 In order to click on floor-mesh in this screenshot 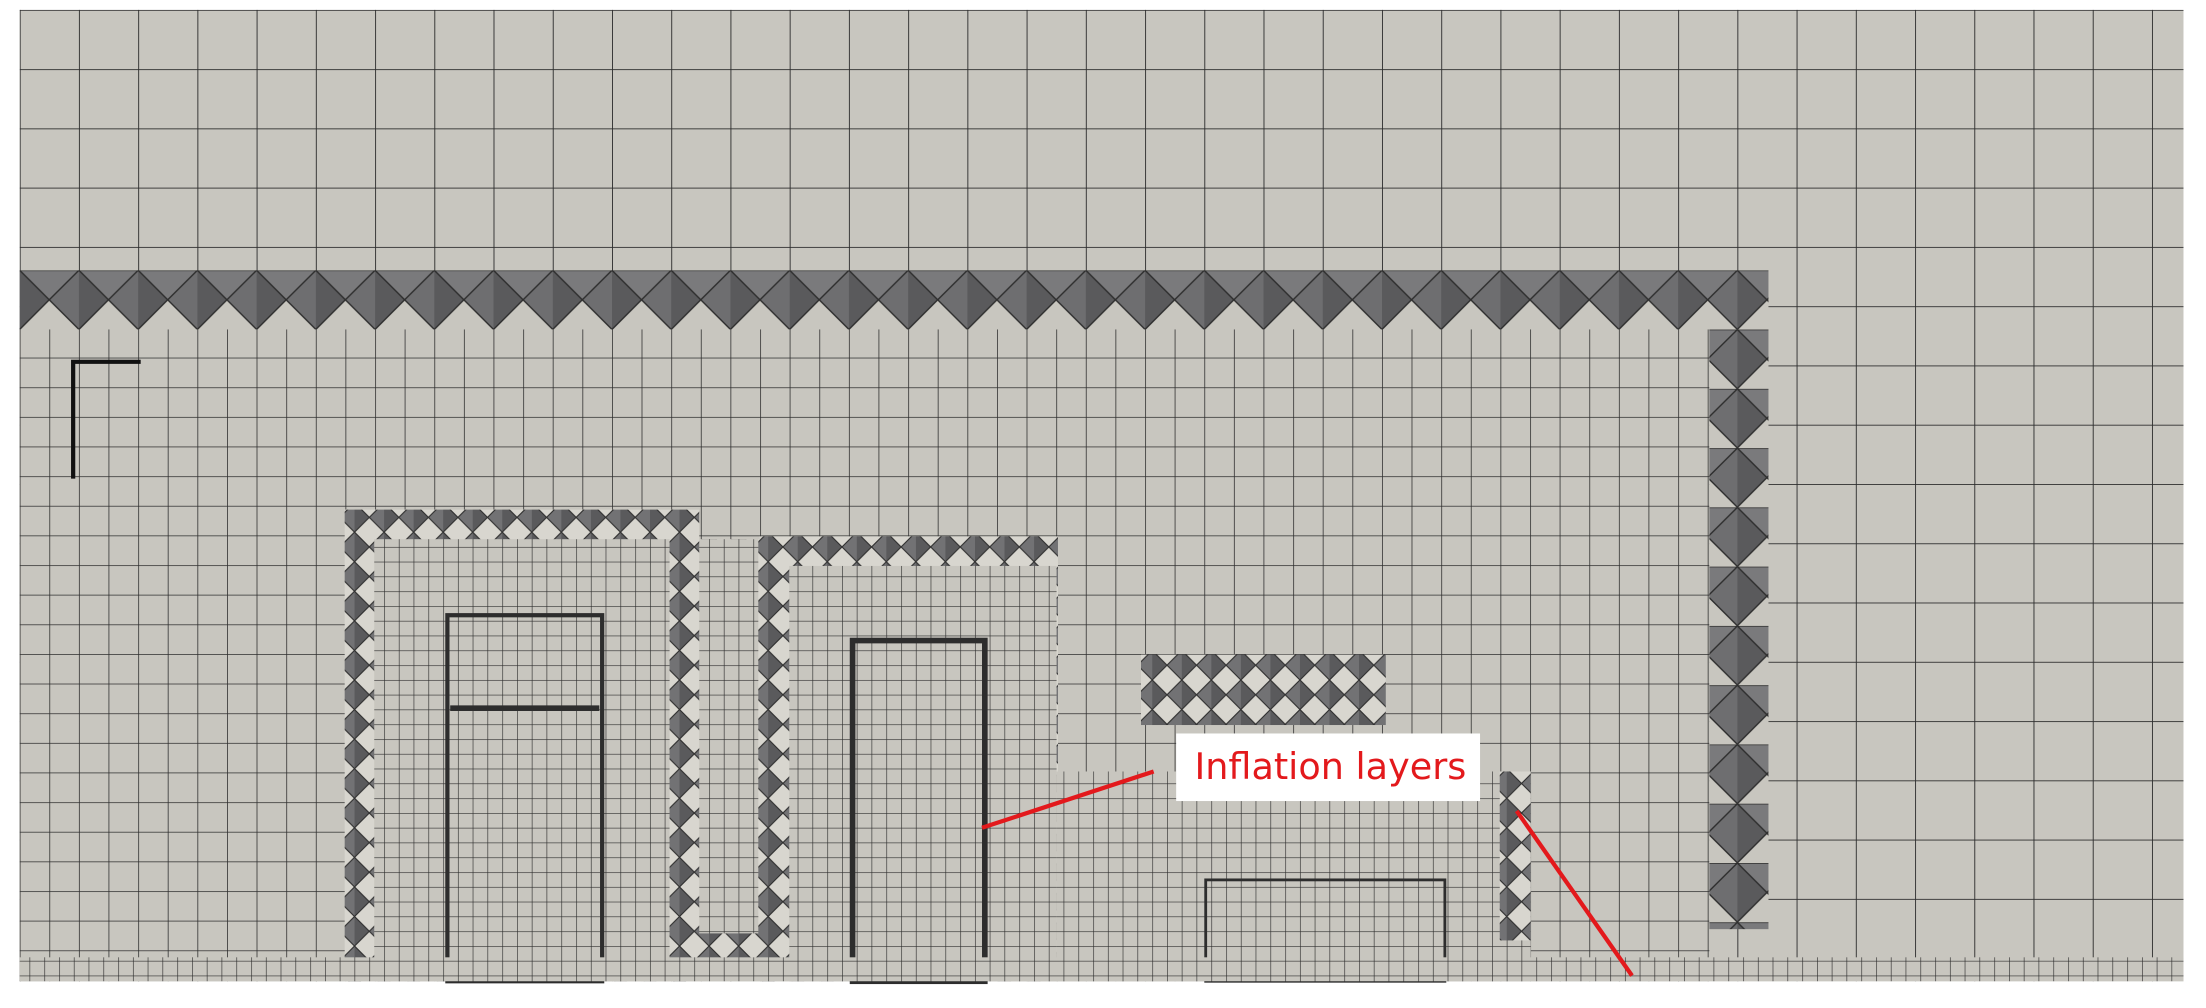, I will do `click(1293, 876)`.